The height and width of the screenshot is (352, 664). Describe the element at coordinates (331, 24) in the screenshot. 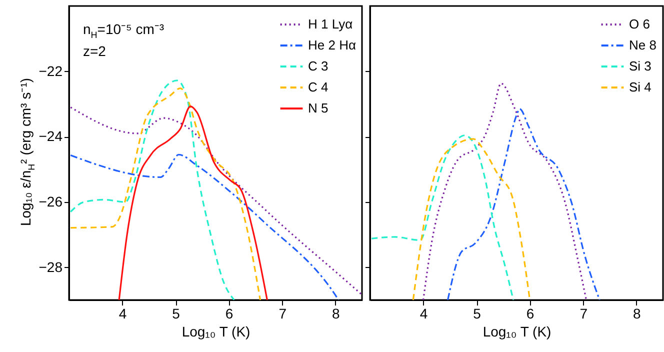

I see `legend-label: H 1 Lyα` at that location.